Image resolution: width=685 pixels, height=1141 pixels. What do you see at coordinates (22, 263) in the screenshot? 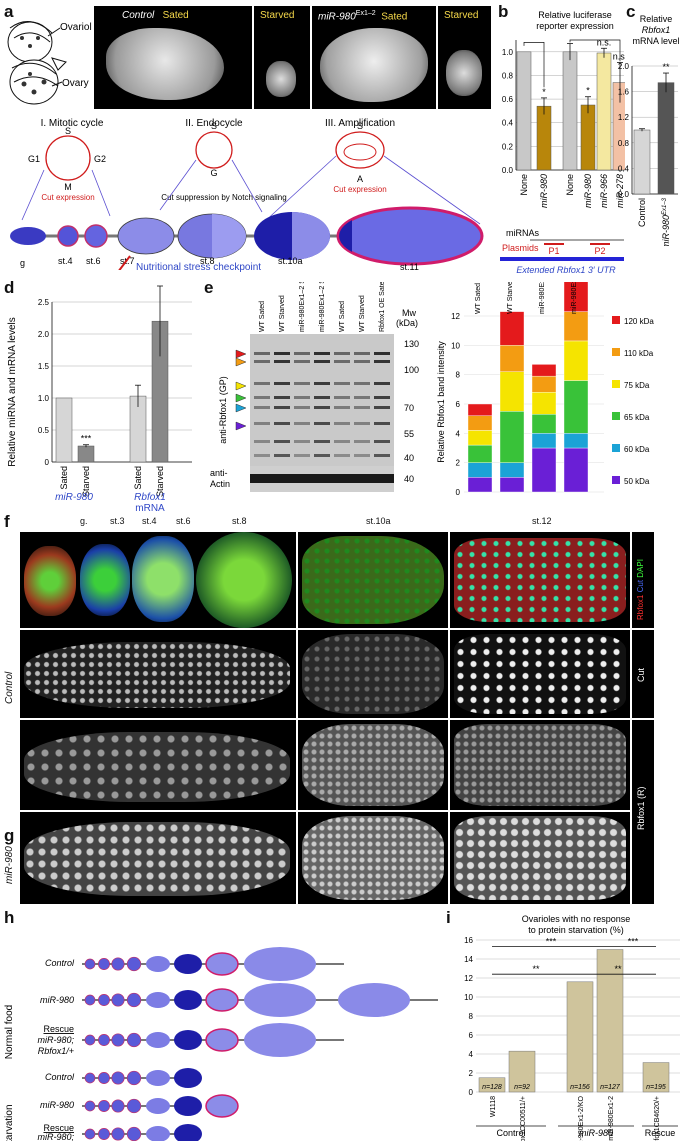
I see `svg-text: g` at bounding box center [22, 263].